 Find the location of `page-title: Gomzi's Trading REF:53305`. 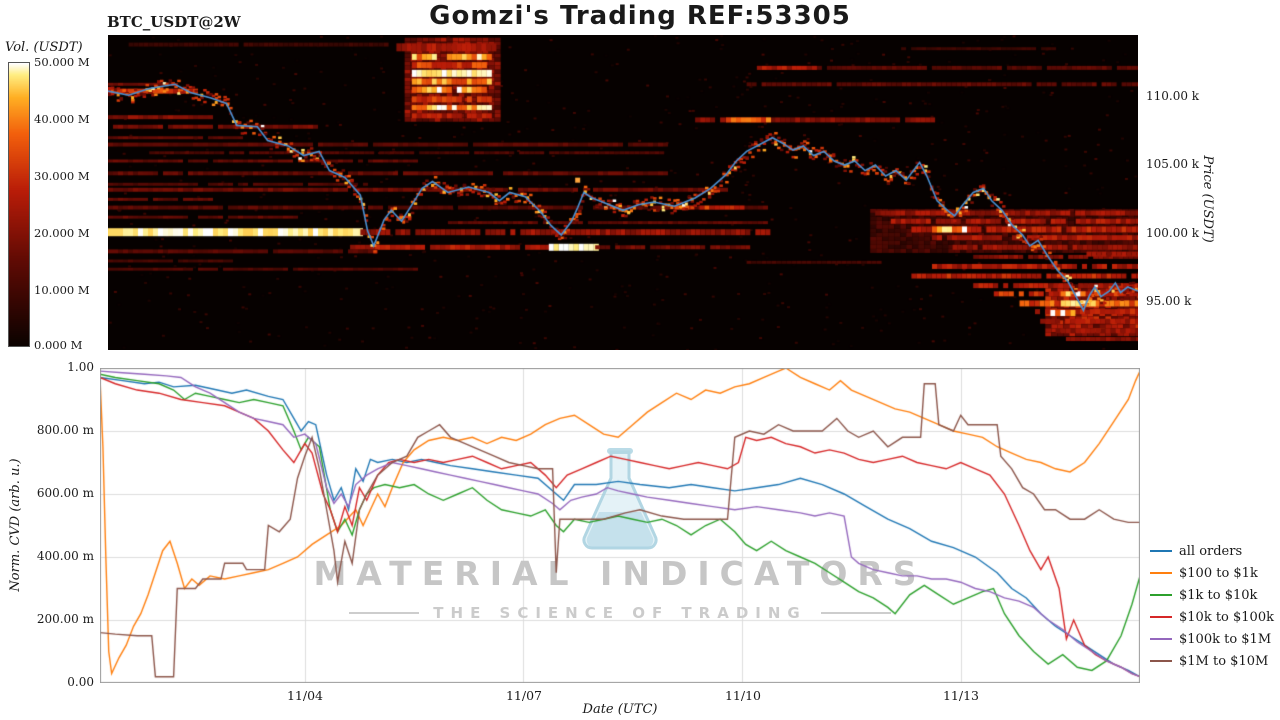

page-title: Gomzi's Trading REF:53305 is located at coordinates (640, 16).